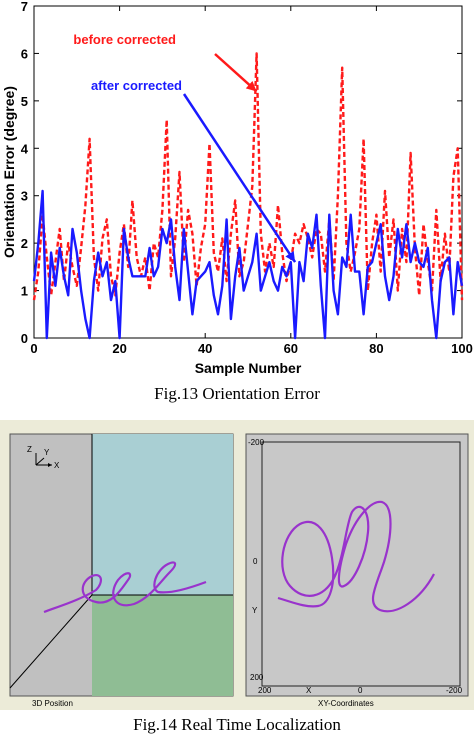 The height and width of the screenshot is (738, 474). What do you see at coordinates (462, 348) in the screenshot?
I see `x-tick-label: 100` at bounding box center [462, 348].